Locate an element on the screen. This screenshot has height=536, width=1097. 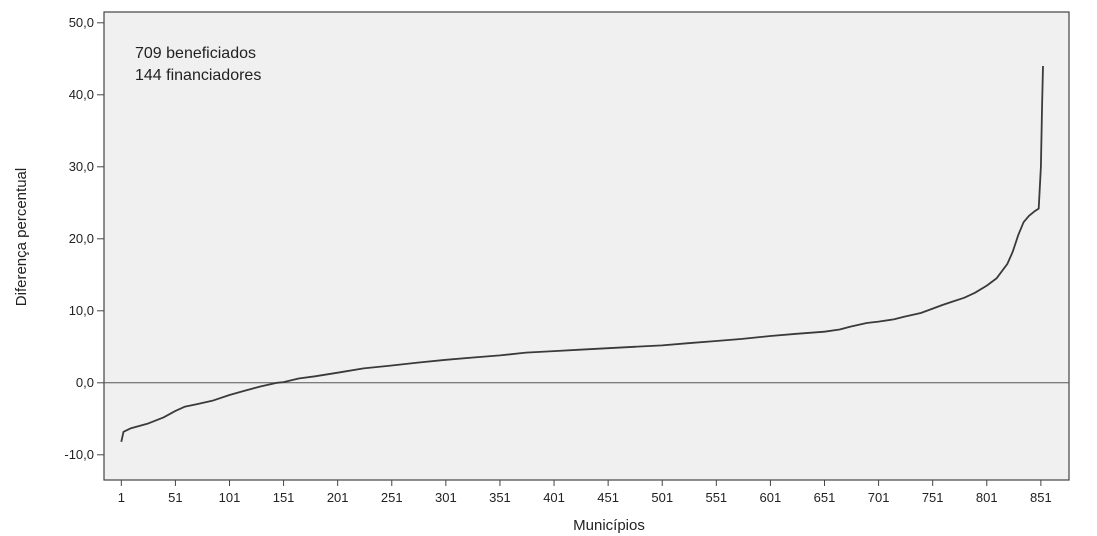
x-tick-label: 651 is located at coordinates (825, 497).